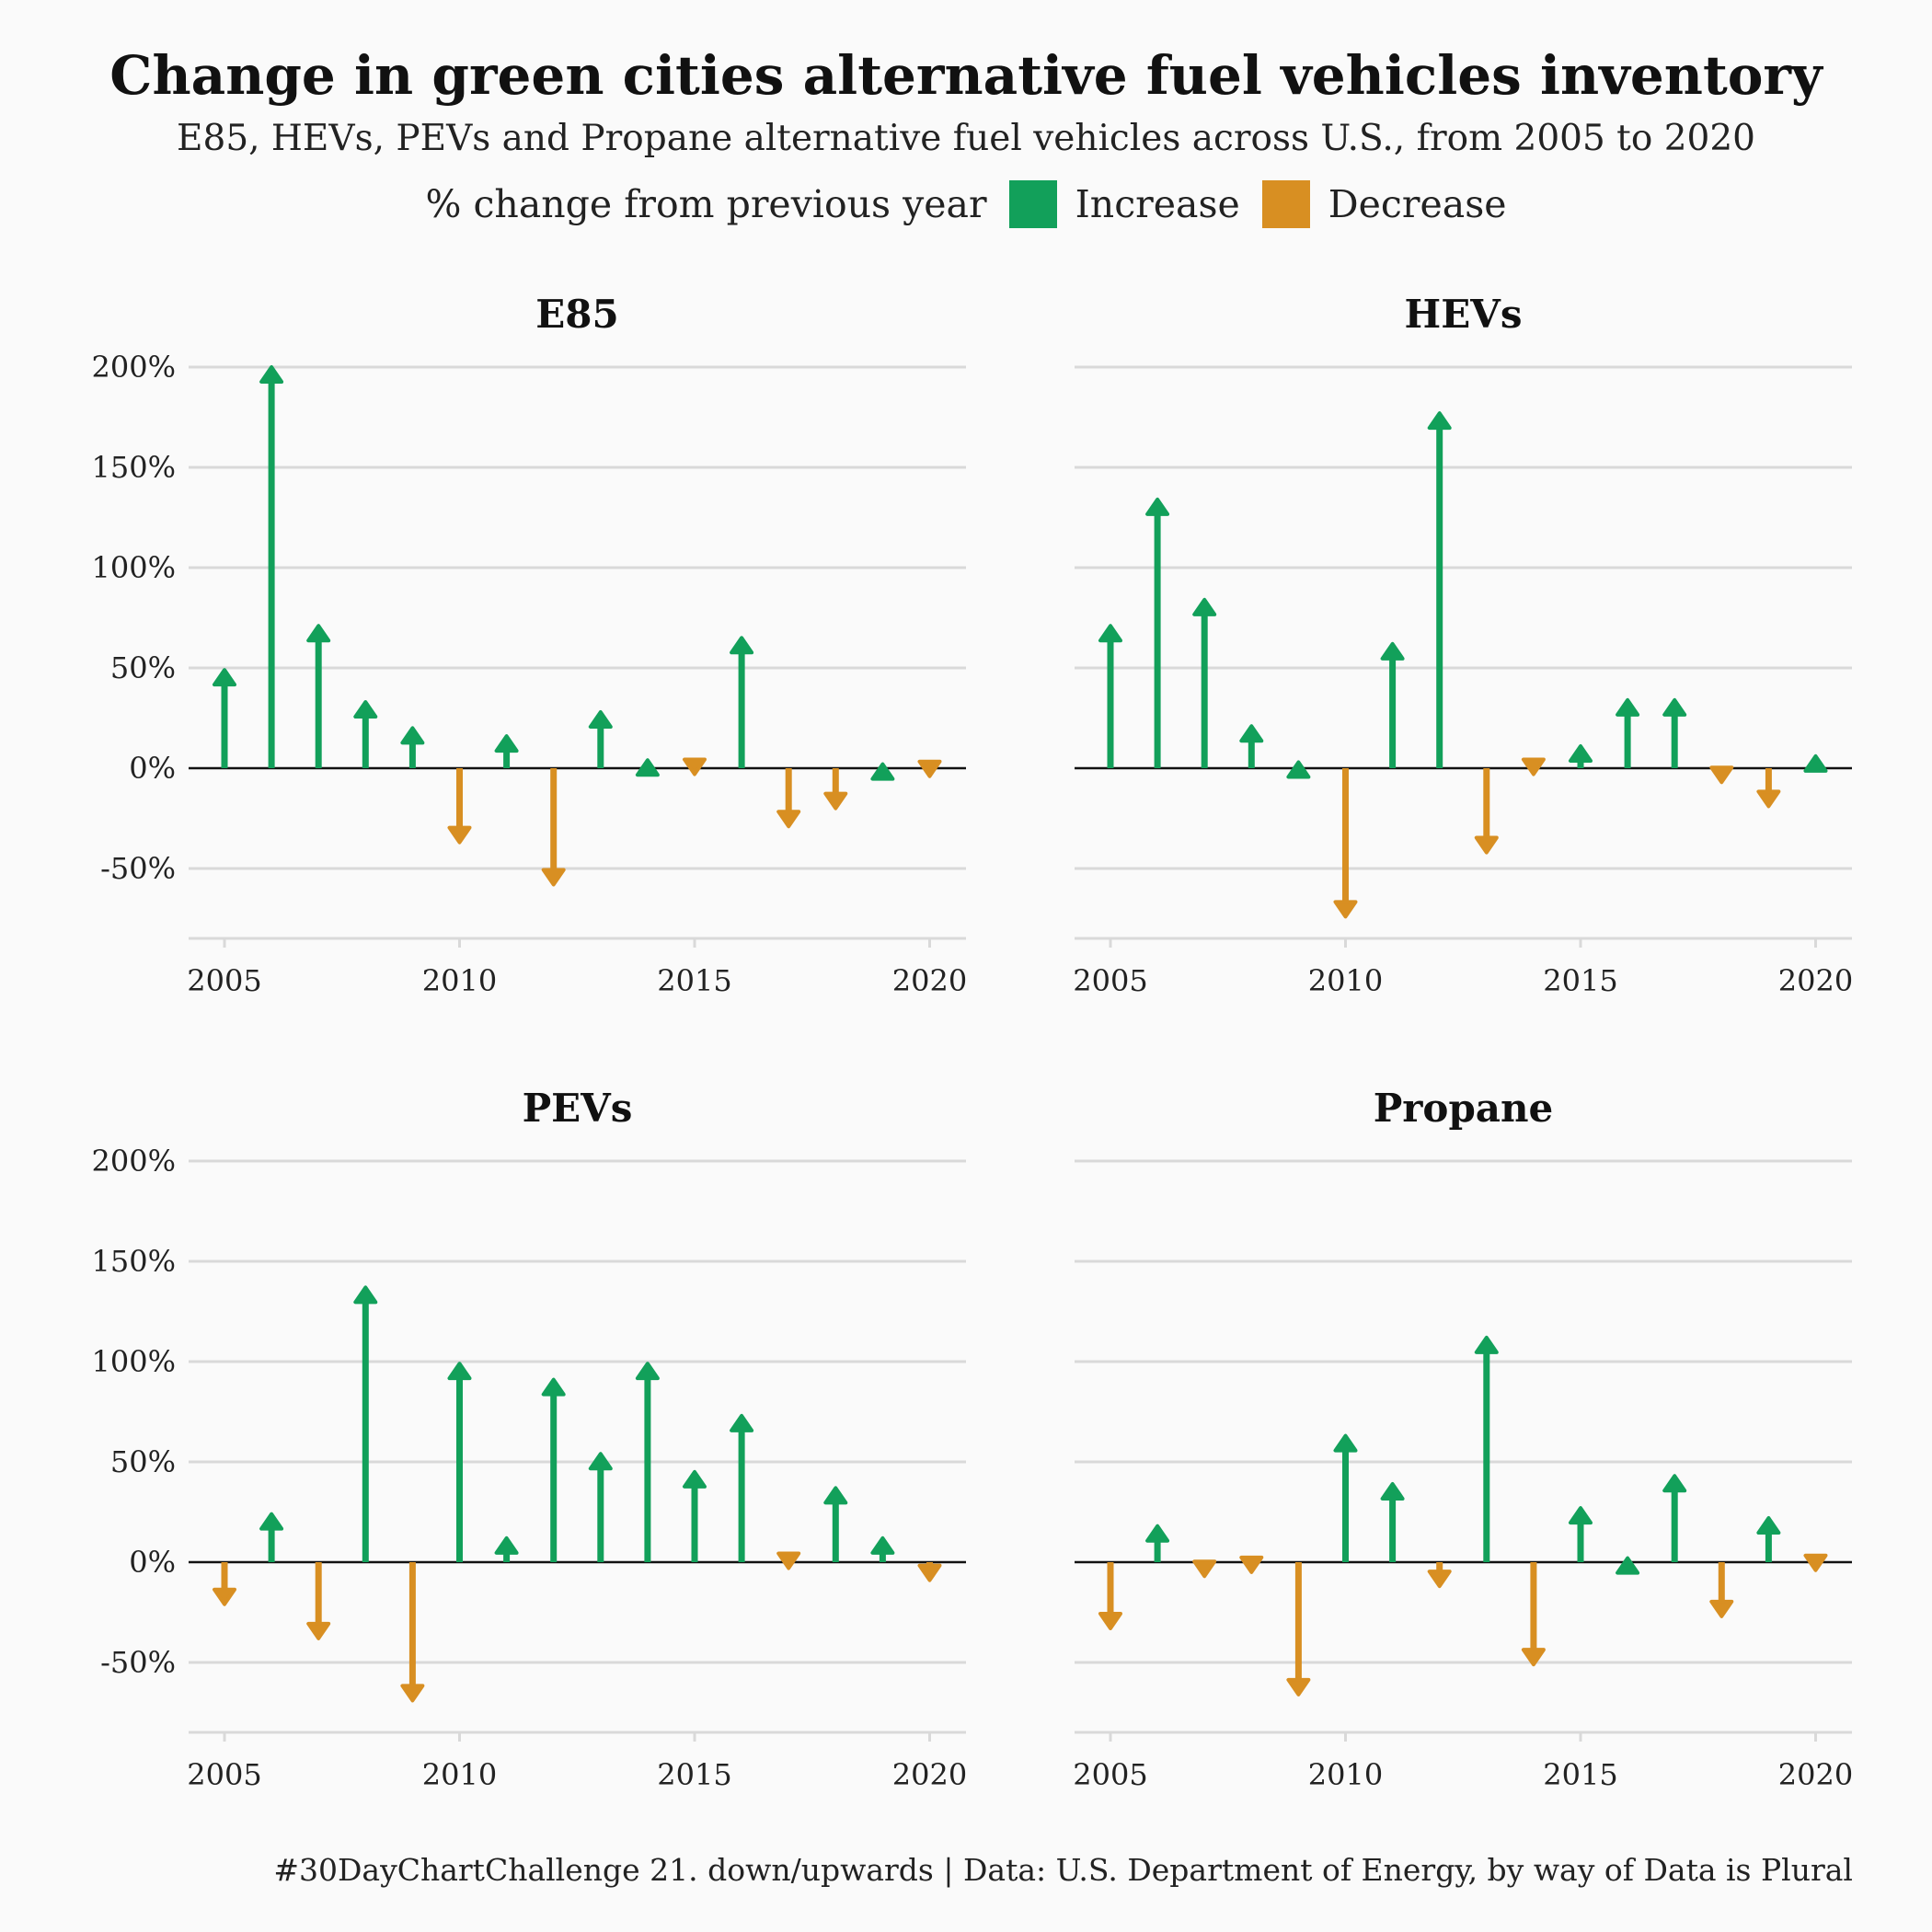  I want to click on arrow-2016, so click(1628, 732).